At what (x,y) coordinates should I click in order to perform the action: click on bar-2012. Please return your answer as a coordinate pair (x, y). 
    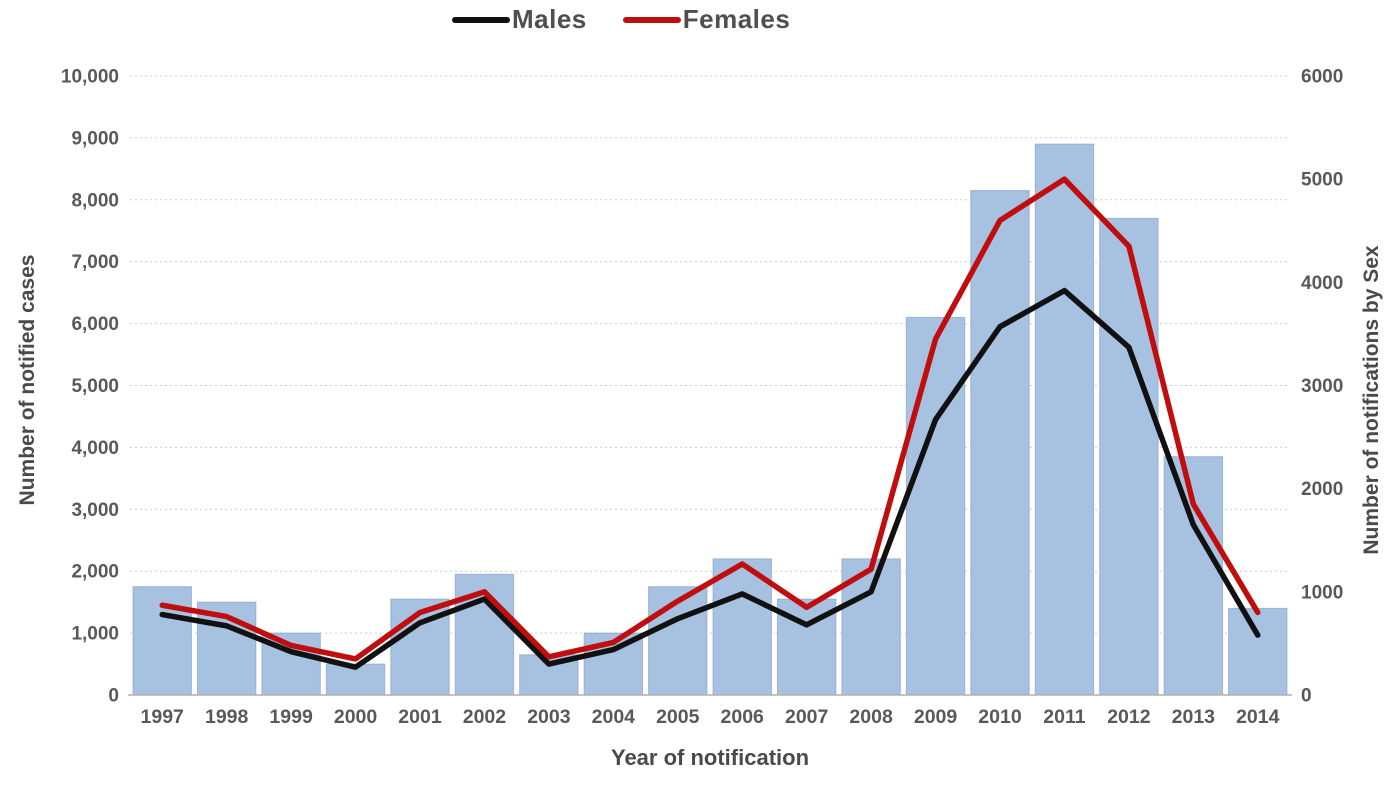
    Looking at the image, I should click on (1129, 456).